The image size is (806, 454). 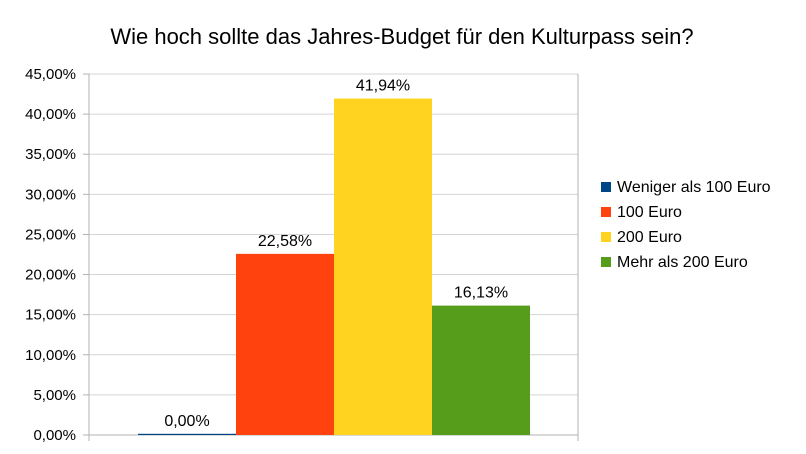 I want to click on data-label: 41,94%, so click(x=383, y=86).